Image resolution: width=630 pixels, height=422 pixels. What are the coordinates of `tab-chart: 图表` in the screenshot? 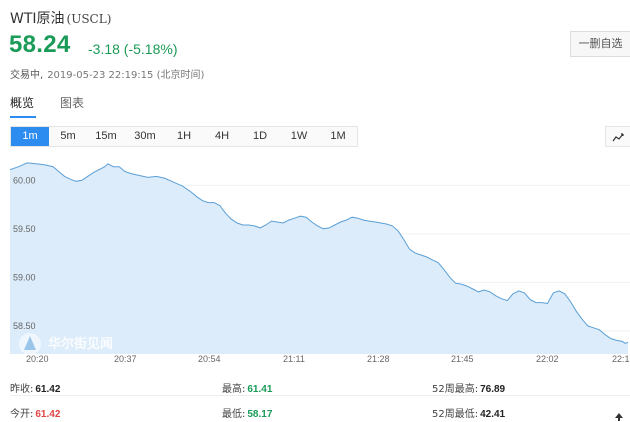 It's located at (72, 103).